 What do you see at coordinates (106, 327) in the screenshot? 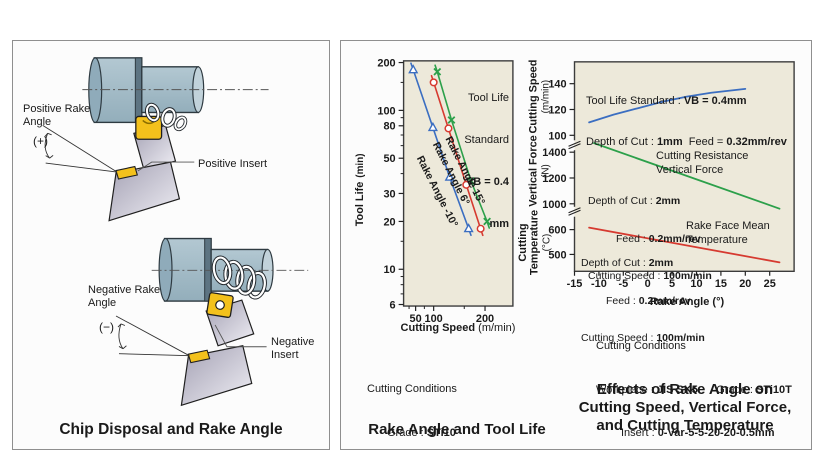
I see `negative-sign-label: (−)` at bounding box center [106, 327].